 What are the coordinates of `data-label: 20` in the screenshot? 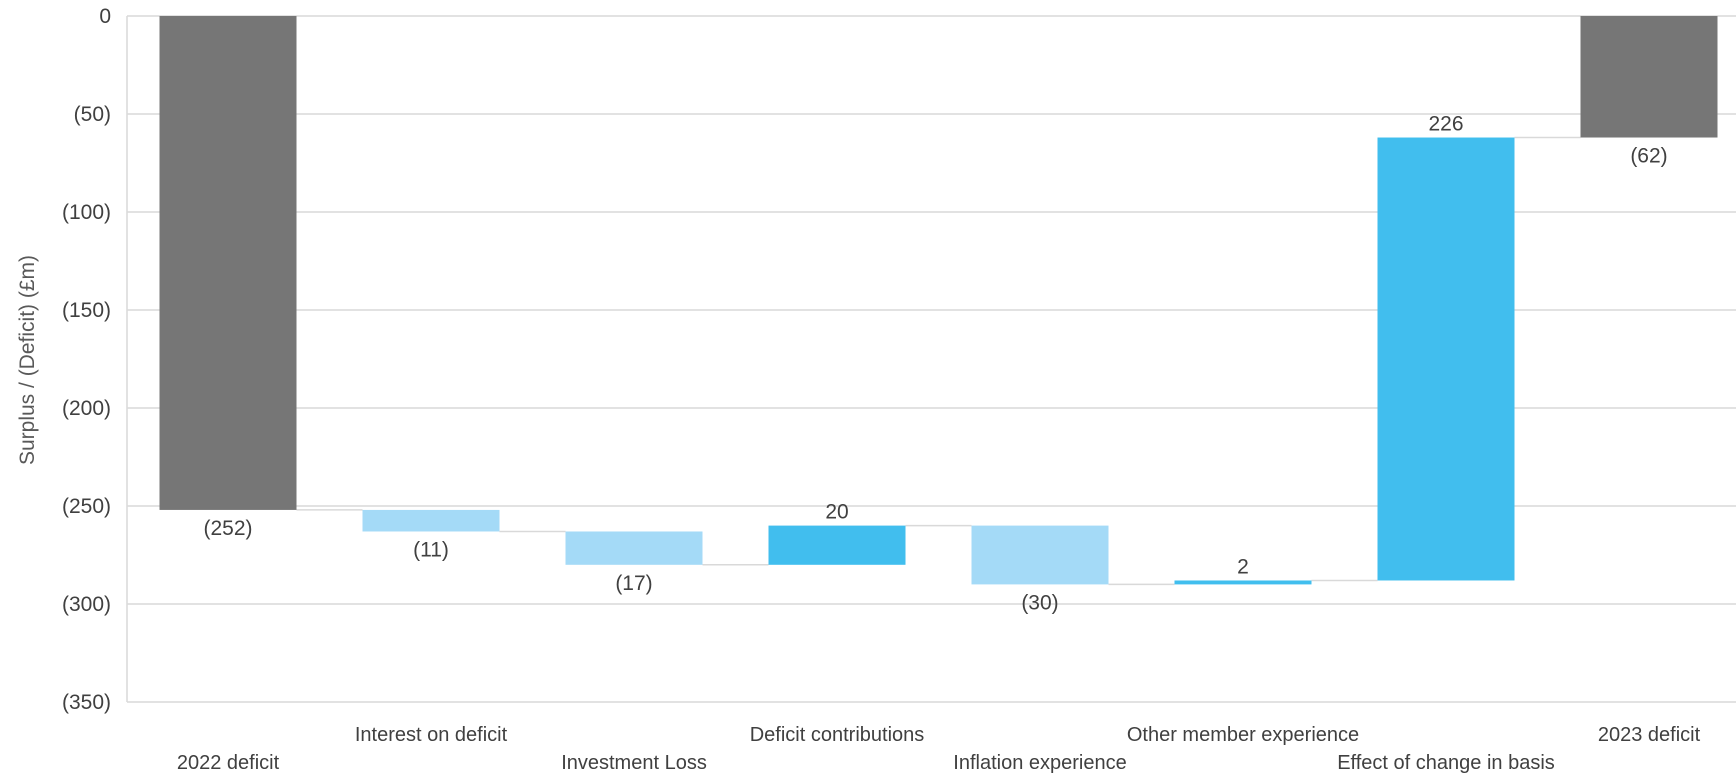 It's located at (836, 512).